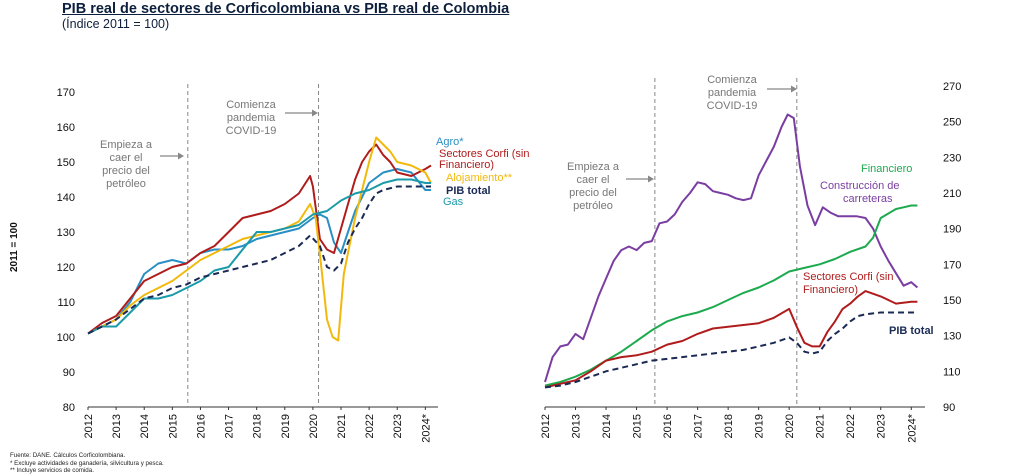 This screenshot has height=475, width=1020. I want to click on footnote-source: Fuente: DANE. Cálculos Corficolombiana., so click(68, 455).